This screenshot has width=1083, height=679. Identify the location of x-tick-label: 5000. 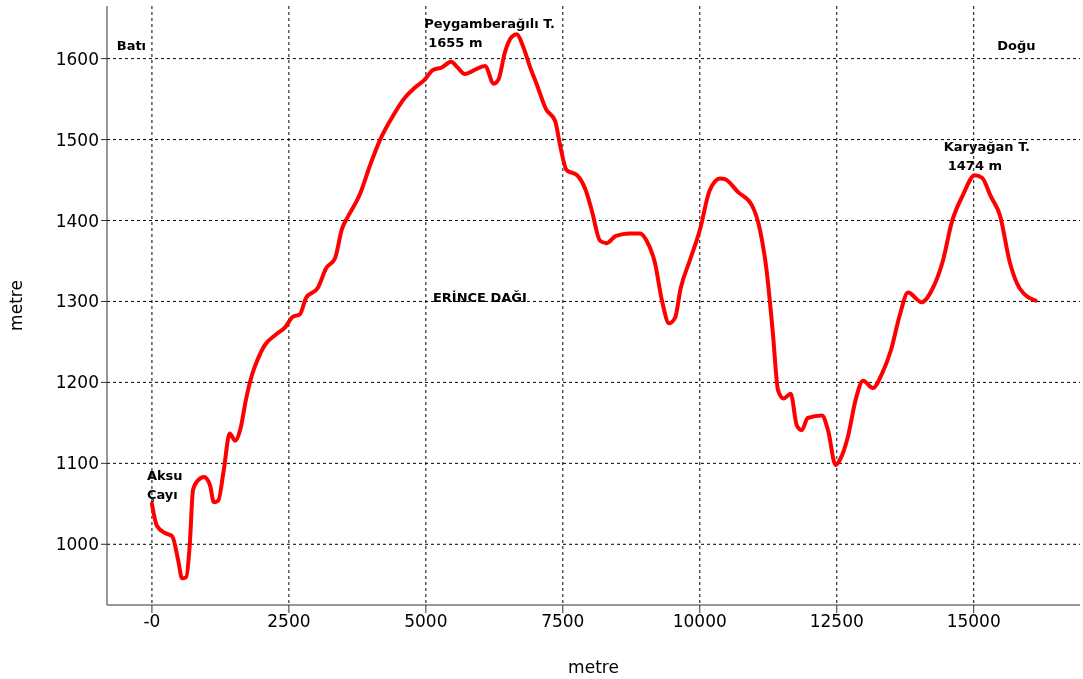
(426, 621).